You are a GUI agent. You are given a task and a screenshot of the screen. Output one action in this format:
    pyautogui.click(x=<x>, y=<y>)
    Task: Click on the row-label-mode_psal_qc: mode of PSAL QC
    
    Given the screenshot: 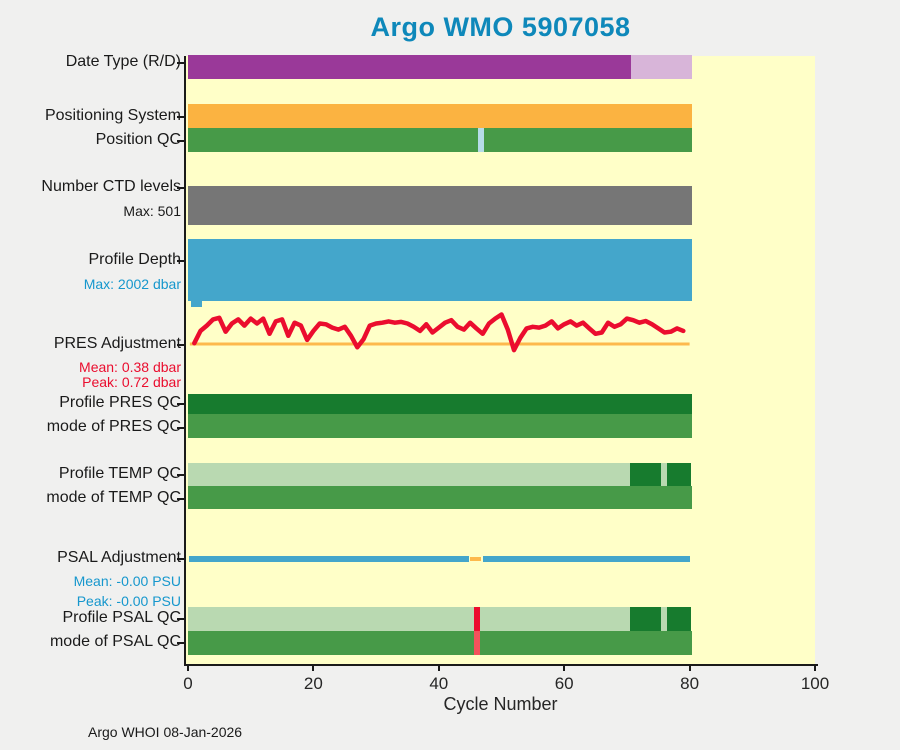 What is the action you would take?
    pyautogui.click(x=115, y=641)
    